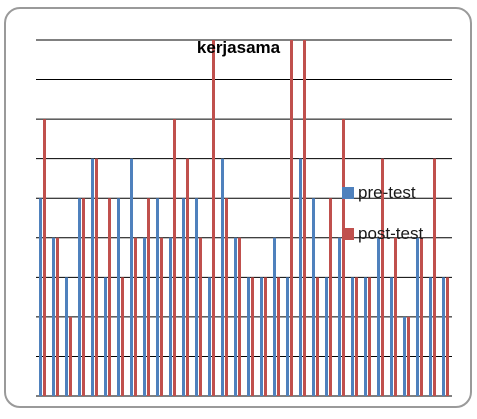 The height and width of the screenshot is (419, 477). I want to click on chart-legend: pre-test post-test, so click(402, 222).